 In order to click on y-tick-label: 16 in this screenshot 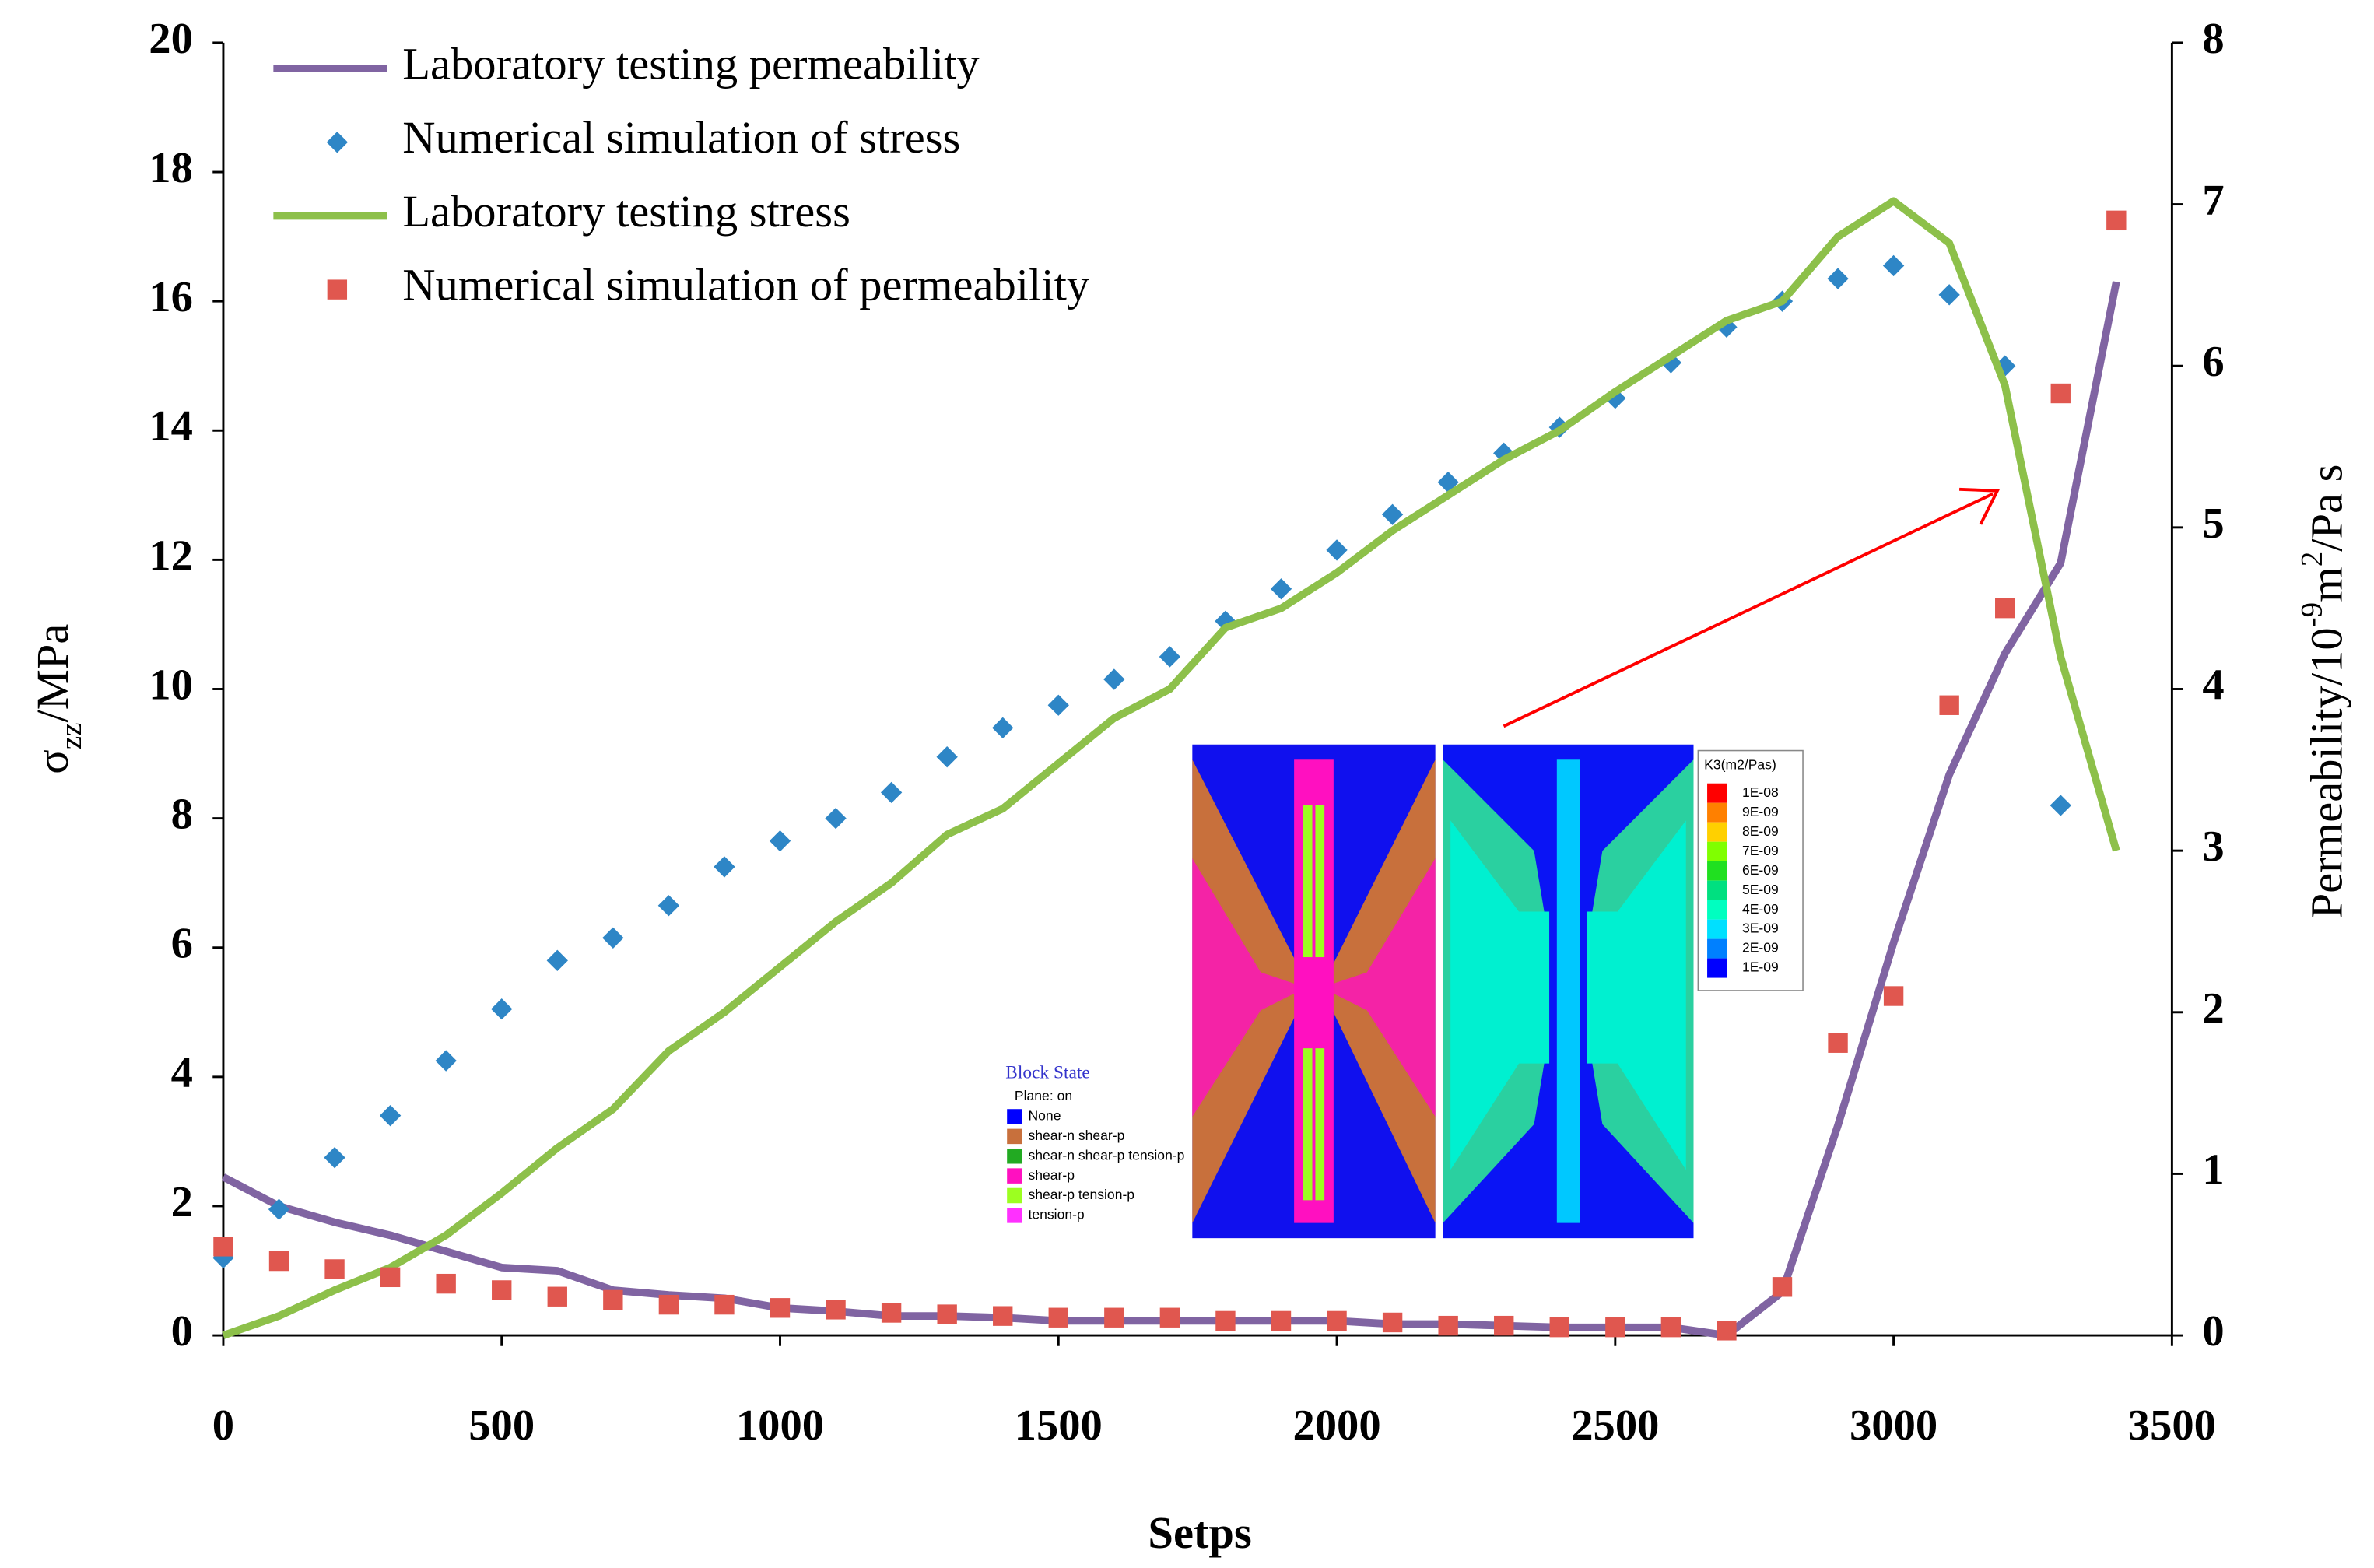, I will do `click(171, 297)`.